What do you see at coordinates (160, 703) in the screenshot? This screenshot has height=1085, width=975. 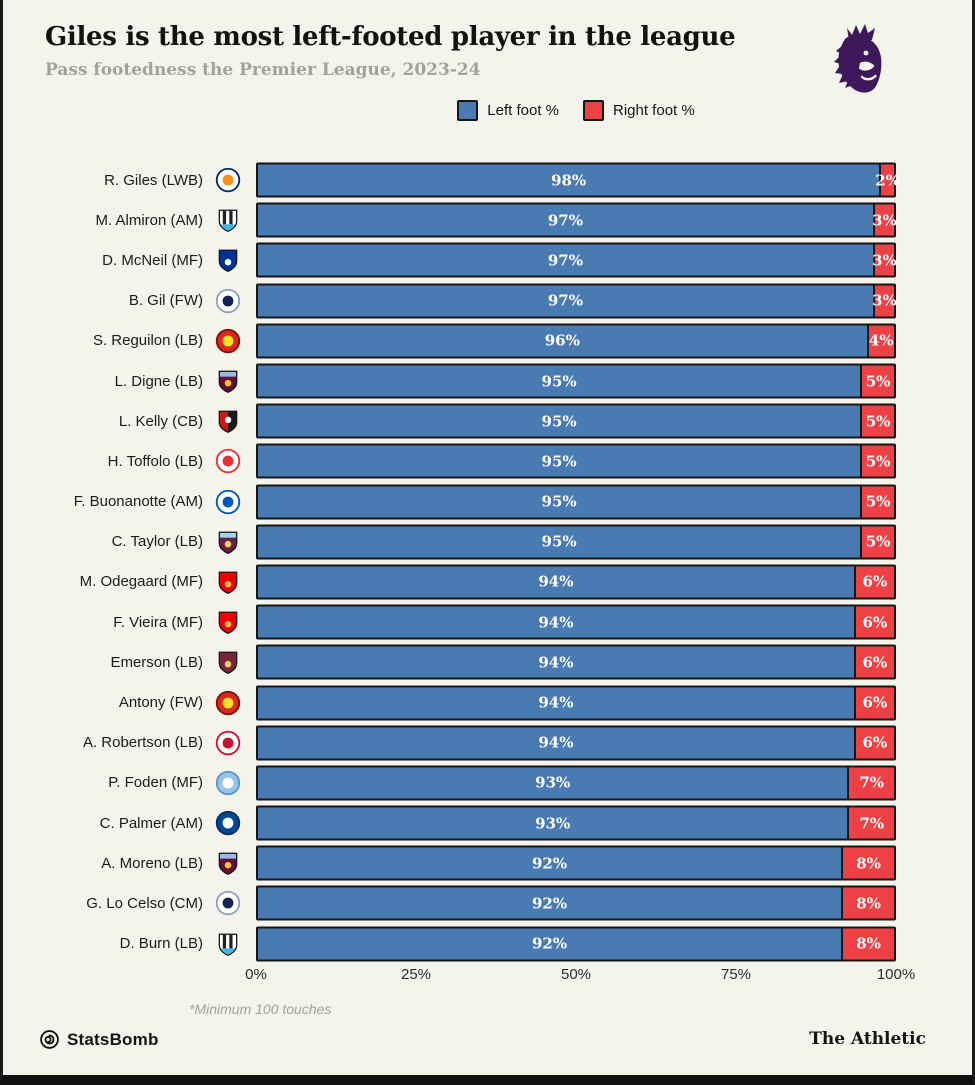 I see `player-label: Antony (FW)` at bounding box center [160, 703].